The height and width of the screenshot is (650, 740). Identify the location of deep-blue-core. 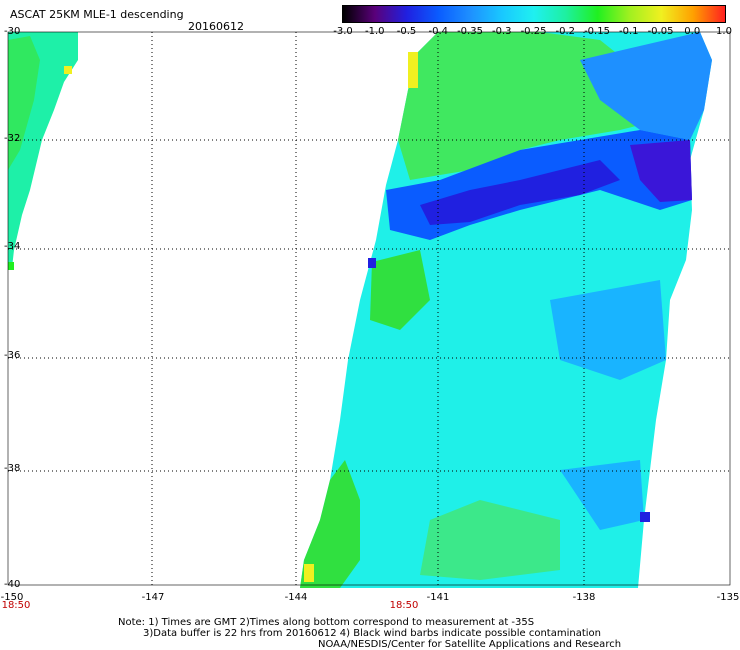
(520, 192).